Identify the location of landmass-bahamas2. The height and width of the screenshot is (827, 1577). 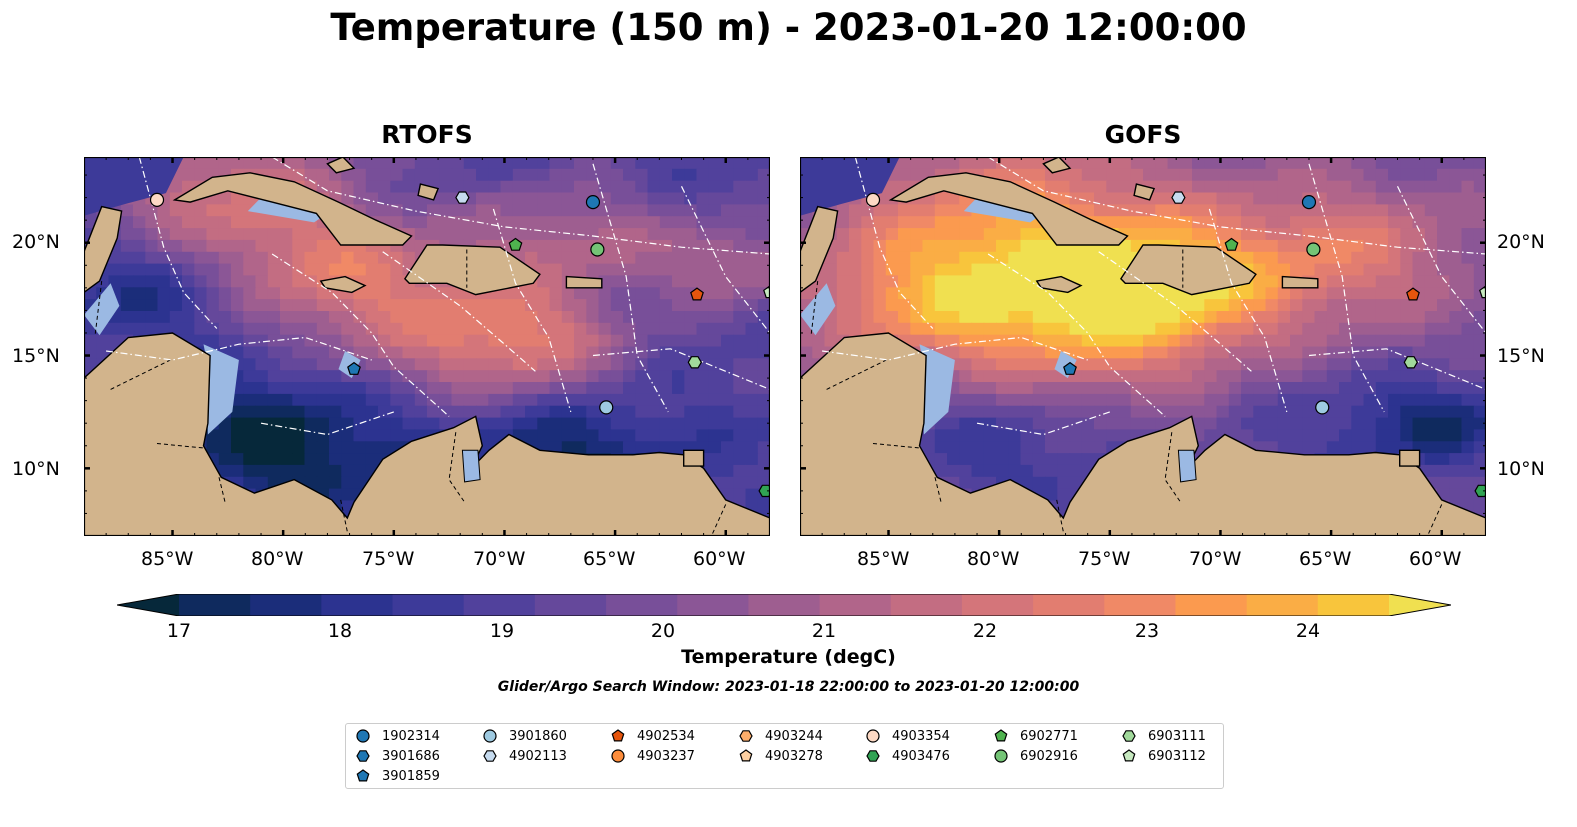
(1057, 165).